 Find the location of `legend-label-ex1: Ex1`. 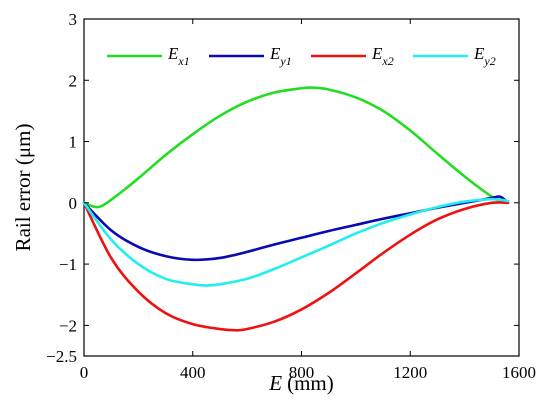

legend-label-ex1: Ex1 is located at coordinates (178, 56).